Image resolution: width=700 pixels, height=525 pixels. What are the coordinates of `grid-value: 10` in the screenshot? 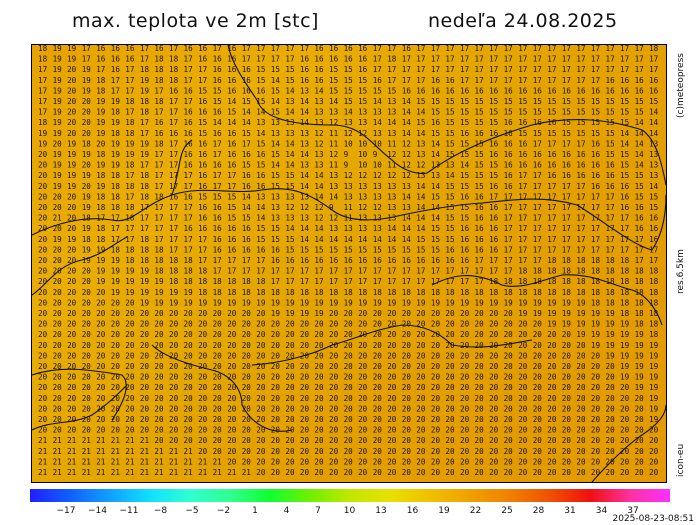 It's located at (378, 143).